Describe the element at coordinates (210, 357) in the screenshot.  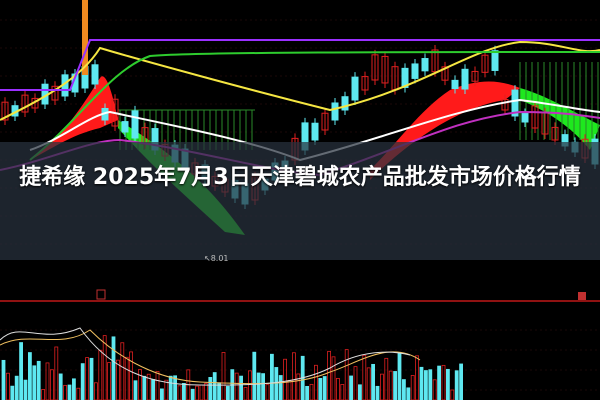
I see `volume-ma-line` at that location.